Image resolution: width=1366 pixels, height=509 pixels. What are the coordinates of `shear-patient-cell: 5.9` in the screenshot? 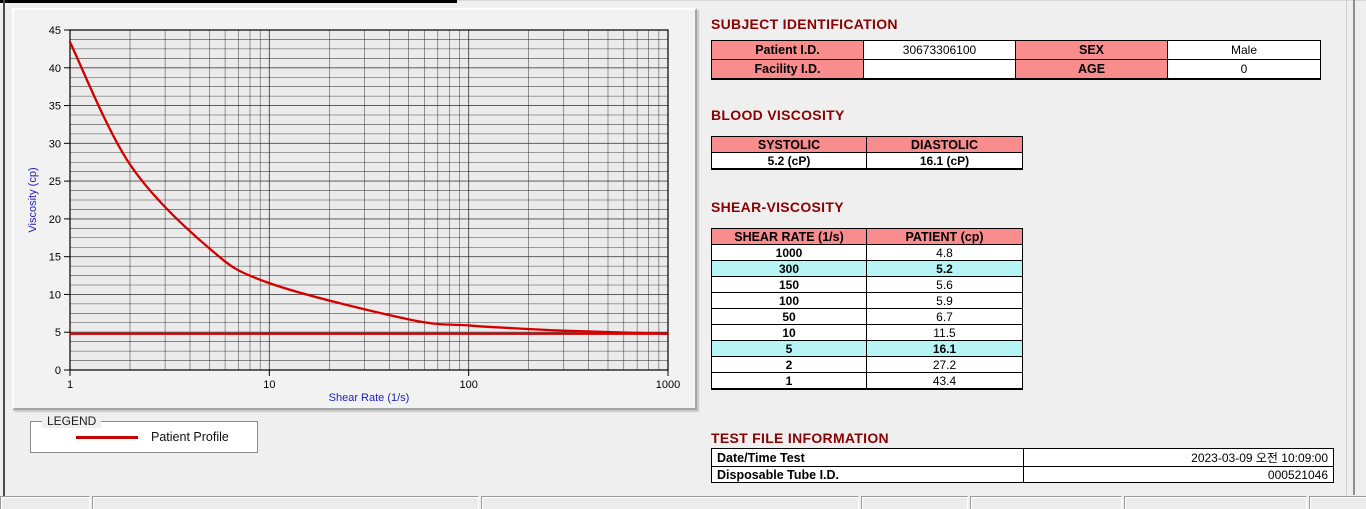 It's located at (944, 300).